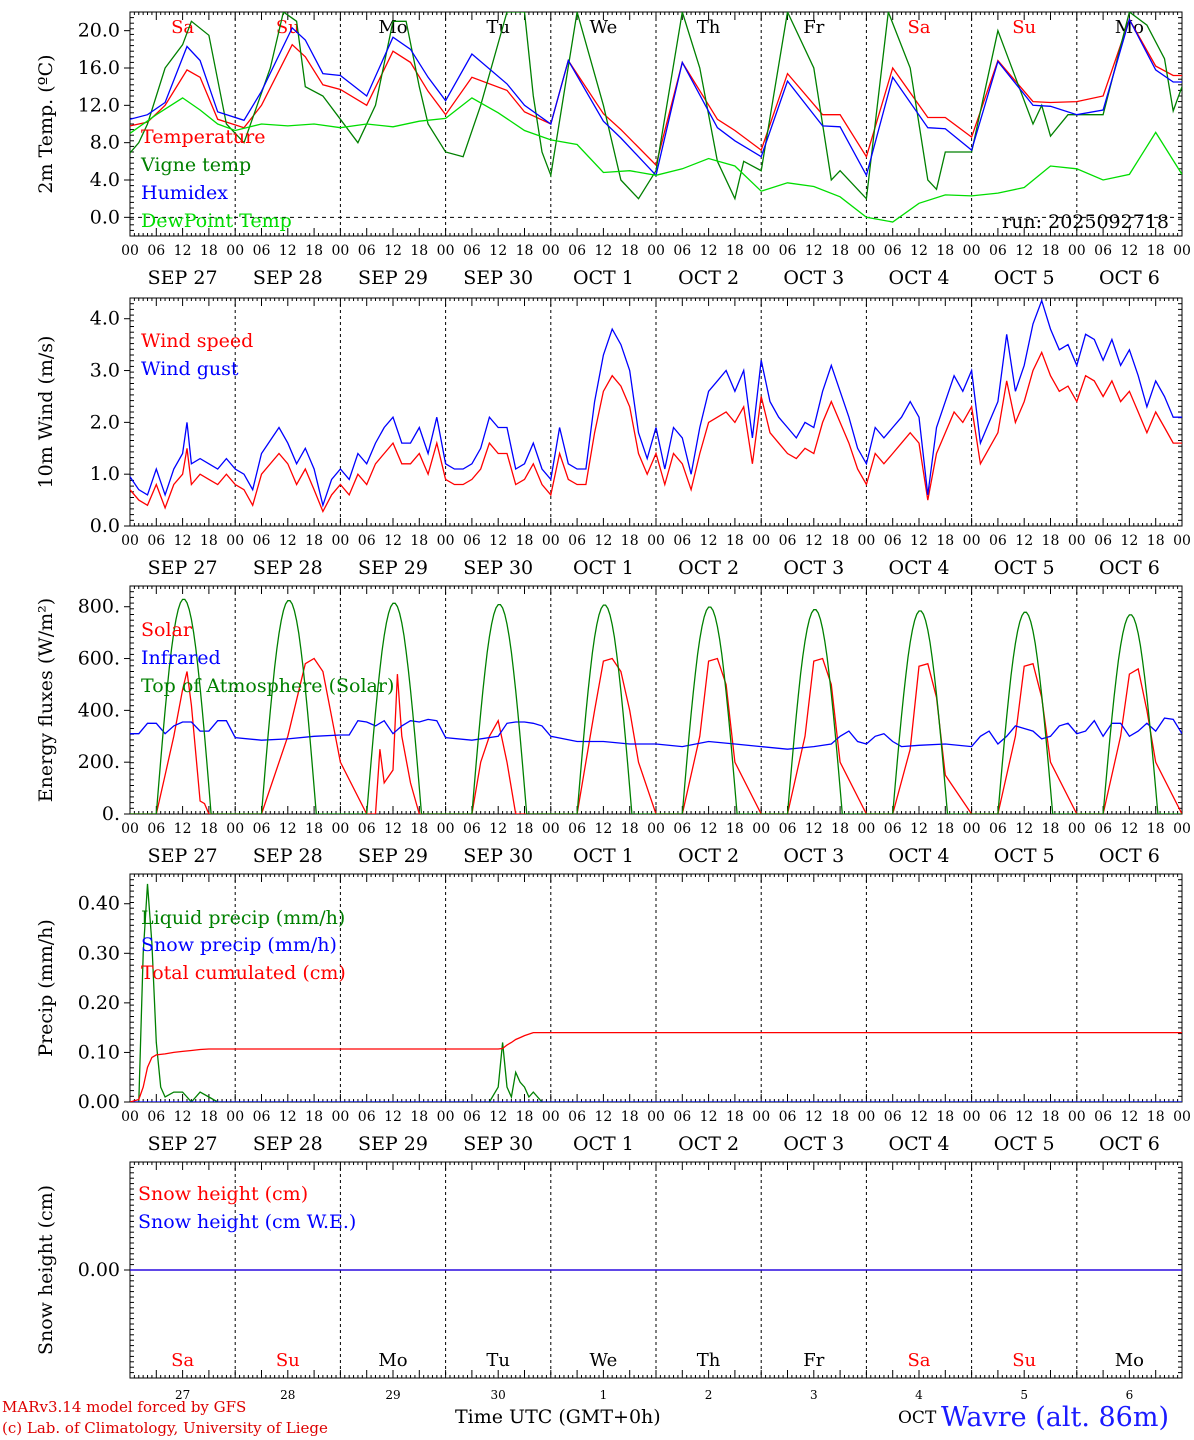 Image resolution: width=1194 pixels, height=1440 pixels. Describe the element at coordinates (184, 193) in the screenshot. I see `legend-entry: Humidex` at that location.